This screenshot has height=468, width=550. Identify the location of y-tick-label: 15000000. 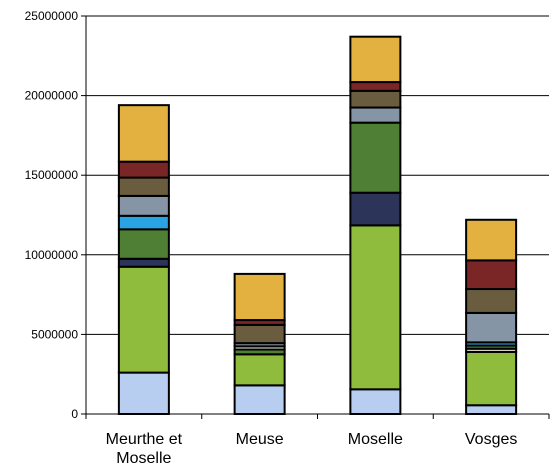
(52, 175).